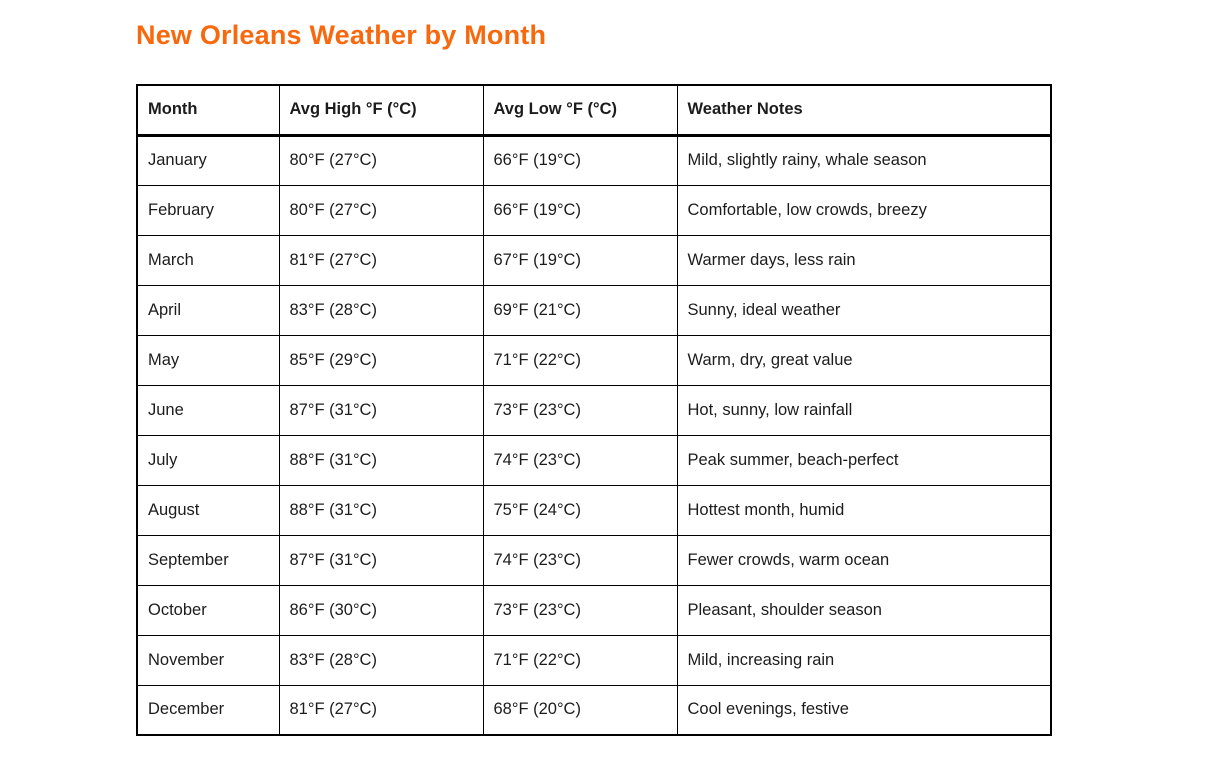  What do you see at coordinates (864, 710) in the screenshot?
I see `cell-notes: Cool evenings, festive` at bounding box center [864, 710].